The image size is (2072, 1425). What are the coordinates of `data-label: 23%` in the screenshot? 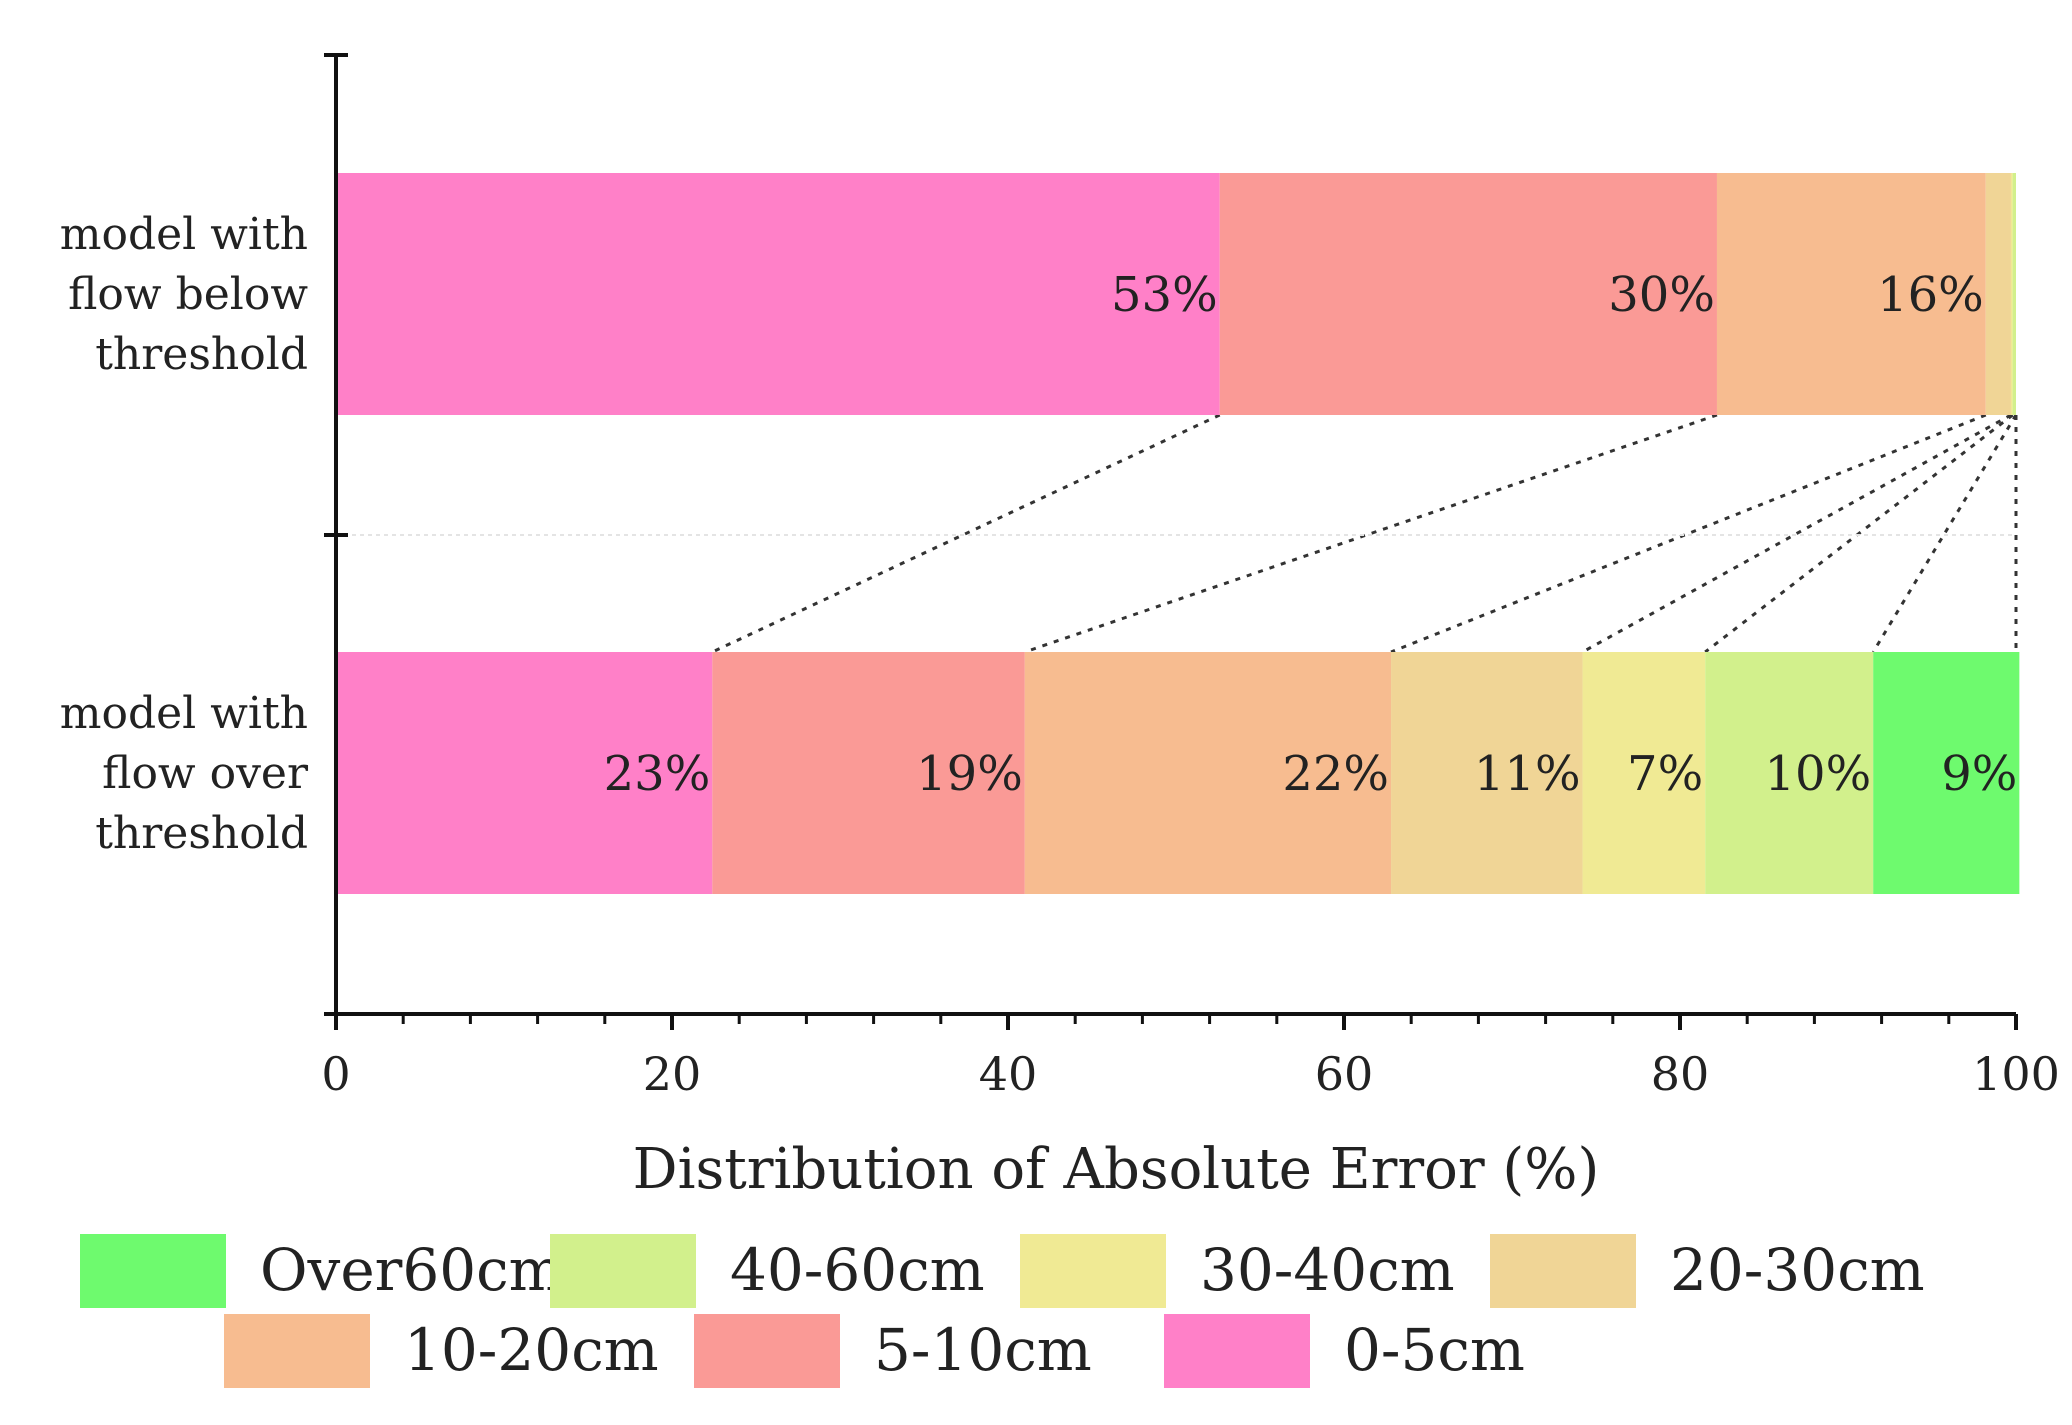 It's located at (657, 774).